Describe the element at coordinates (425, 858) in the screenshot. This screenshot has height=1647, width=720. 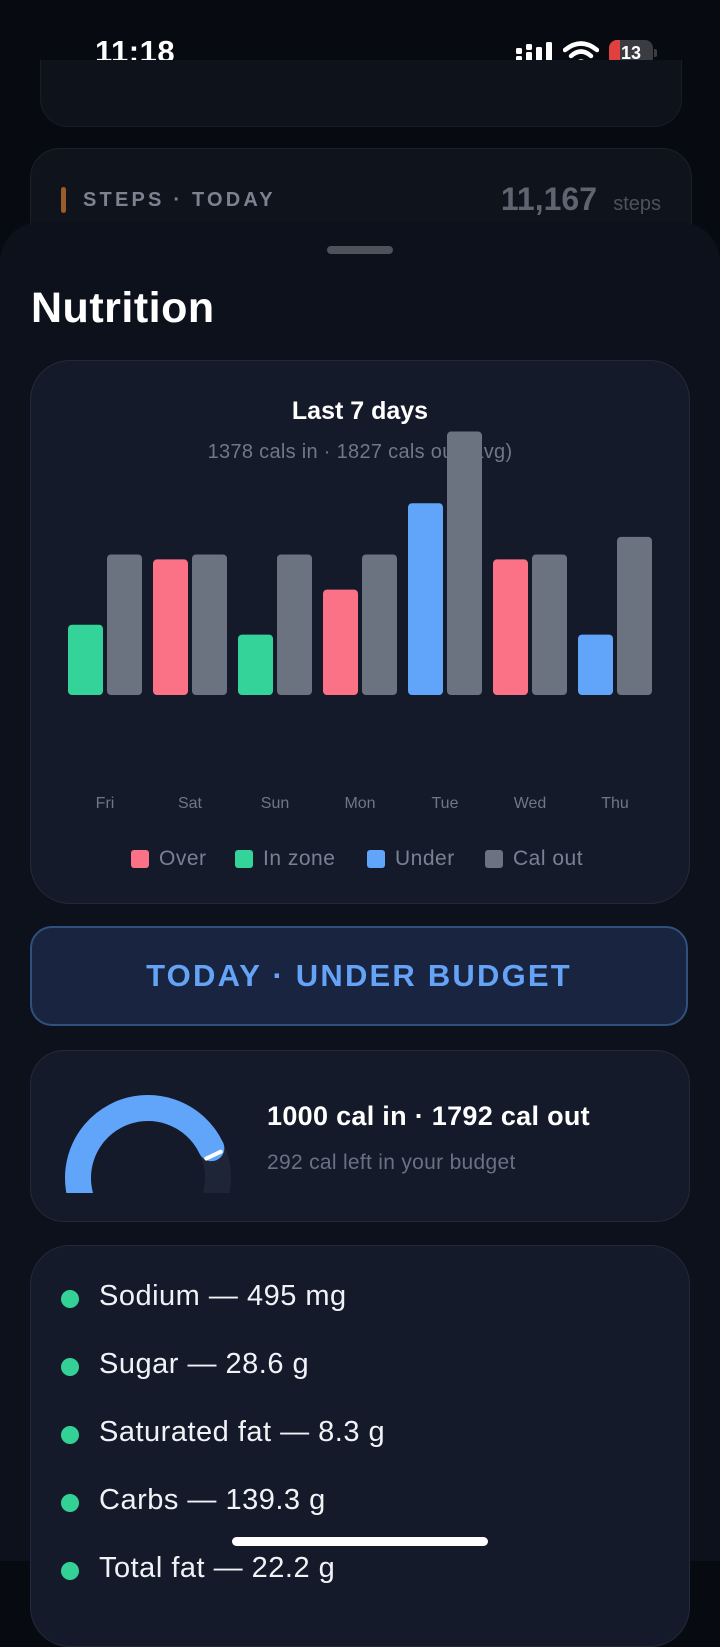
I see `legend-label: Under` at that location.